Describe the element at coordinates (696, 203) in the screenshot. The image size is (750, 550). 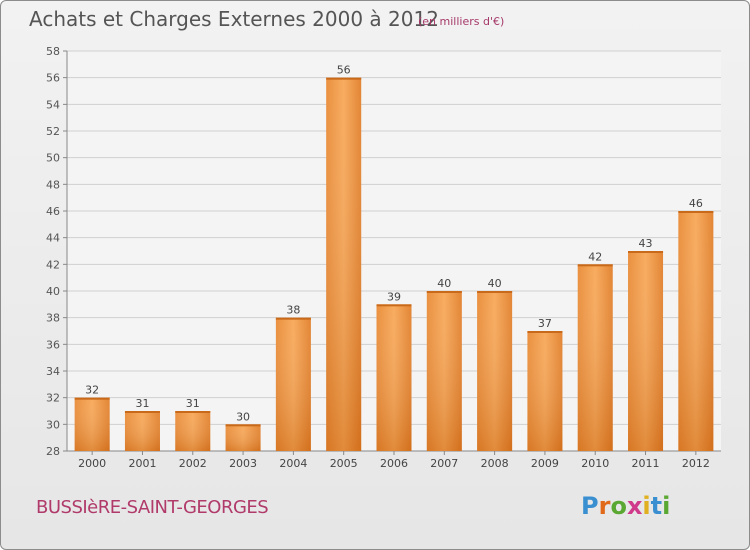
I see `bar-value-label: 46` at that location.